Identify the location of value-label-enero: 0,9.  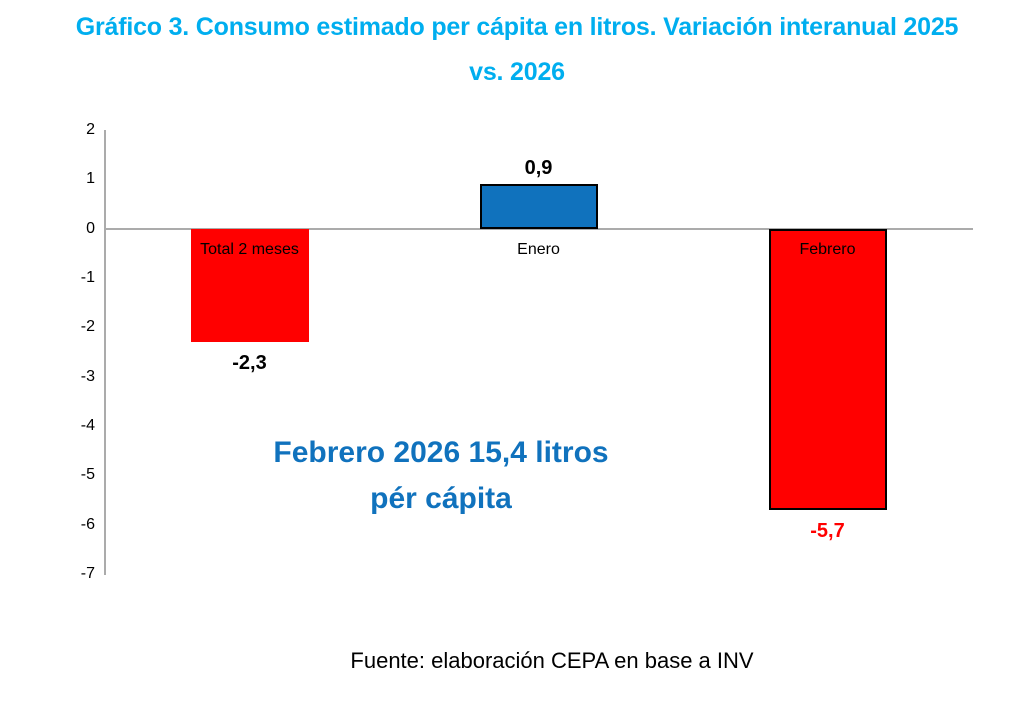
(538, 168).